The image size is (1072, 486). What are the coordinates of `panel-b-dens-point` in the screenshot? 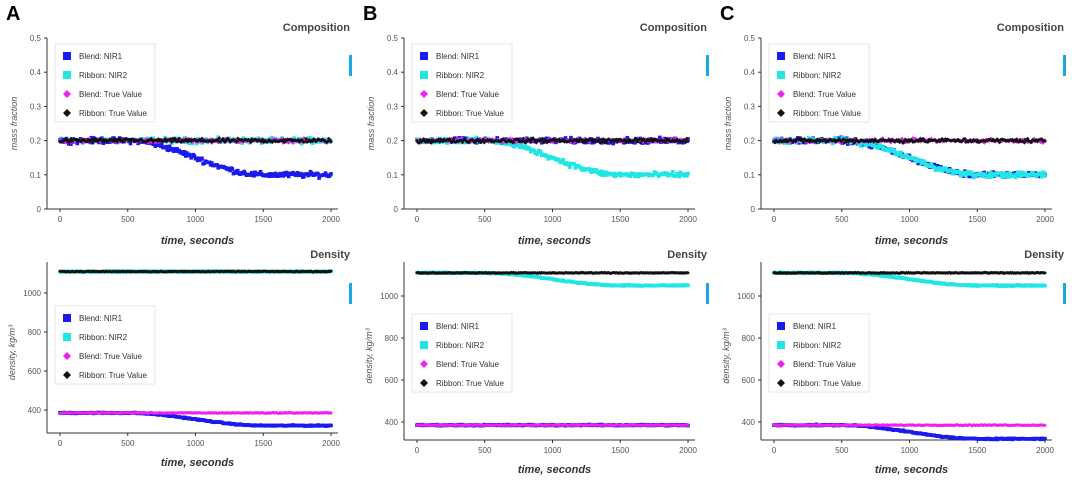 It's located at (688, 286).